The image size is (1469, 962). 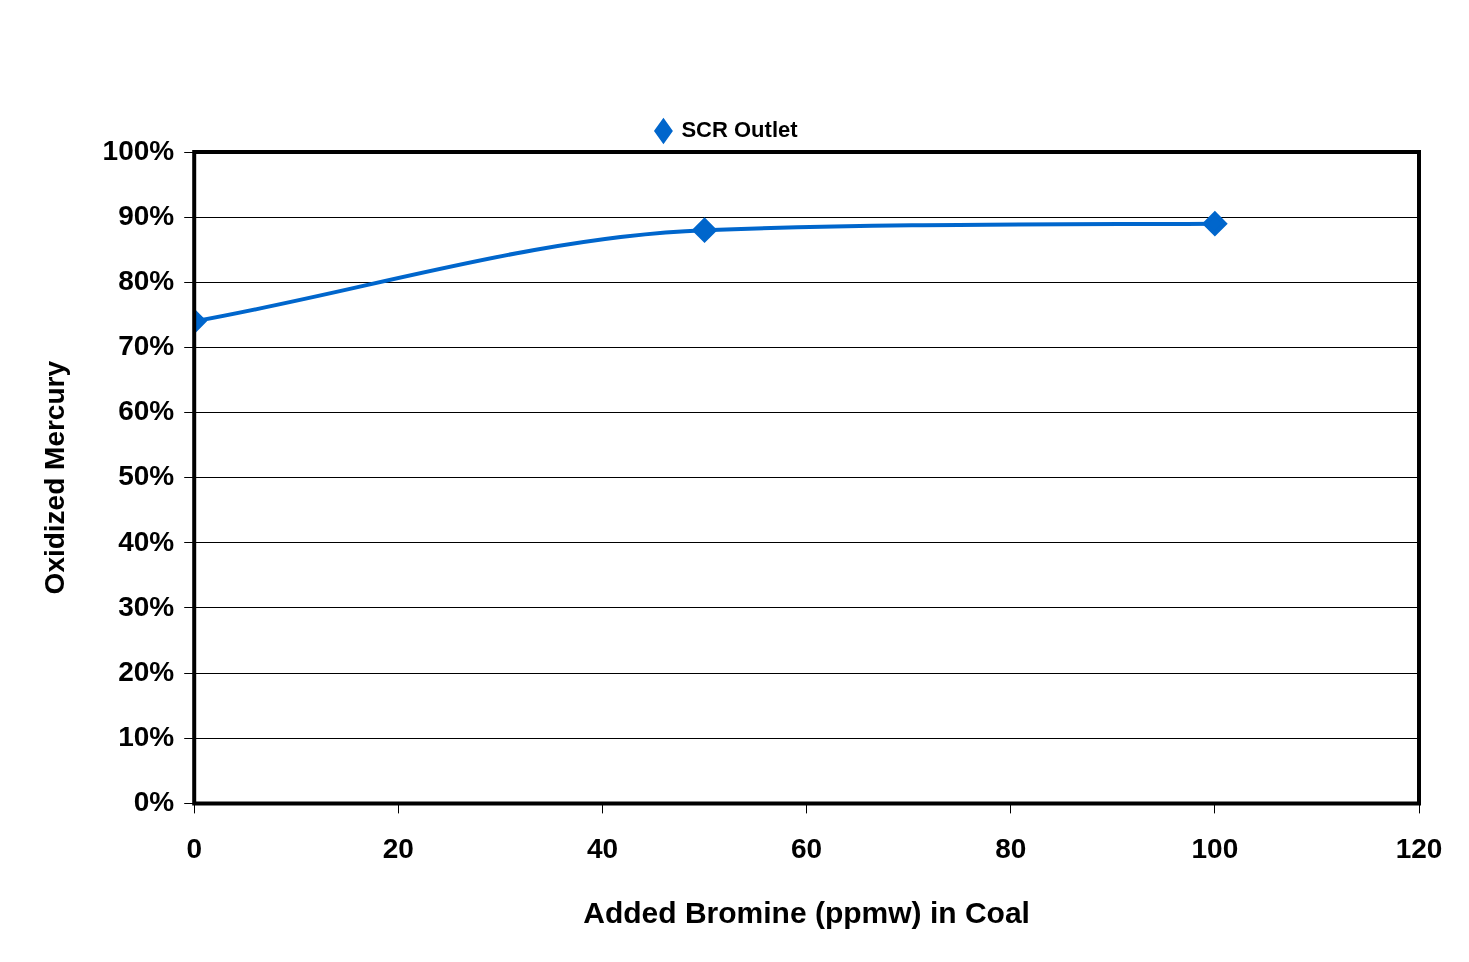 What do you see at coordinates (146, 215) in the screenshot?
I see `y-tick-label: 90%` at bounding box center [146, 215].